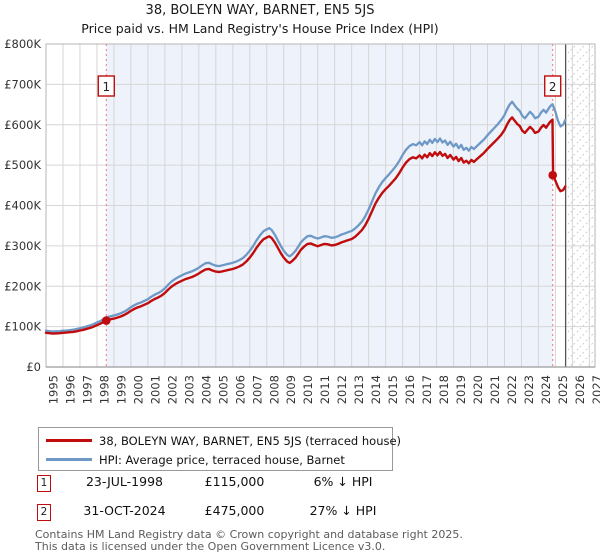  I want to click on x-tick-label: 2021, so click(495, 389).